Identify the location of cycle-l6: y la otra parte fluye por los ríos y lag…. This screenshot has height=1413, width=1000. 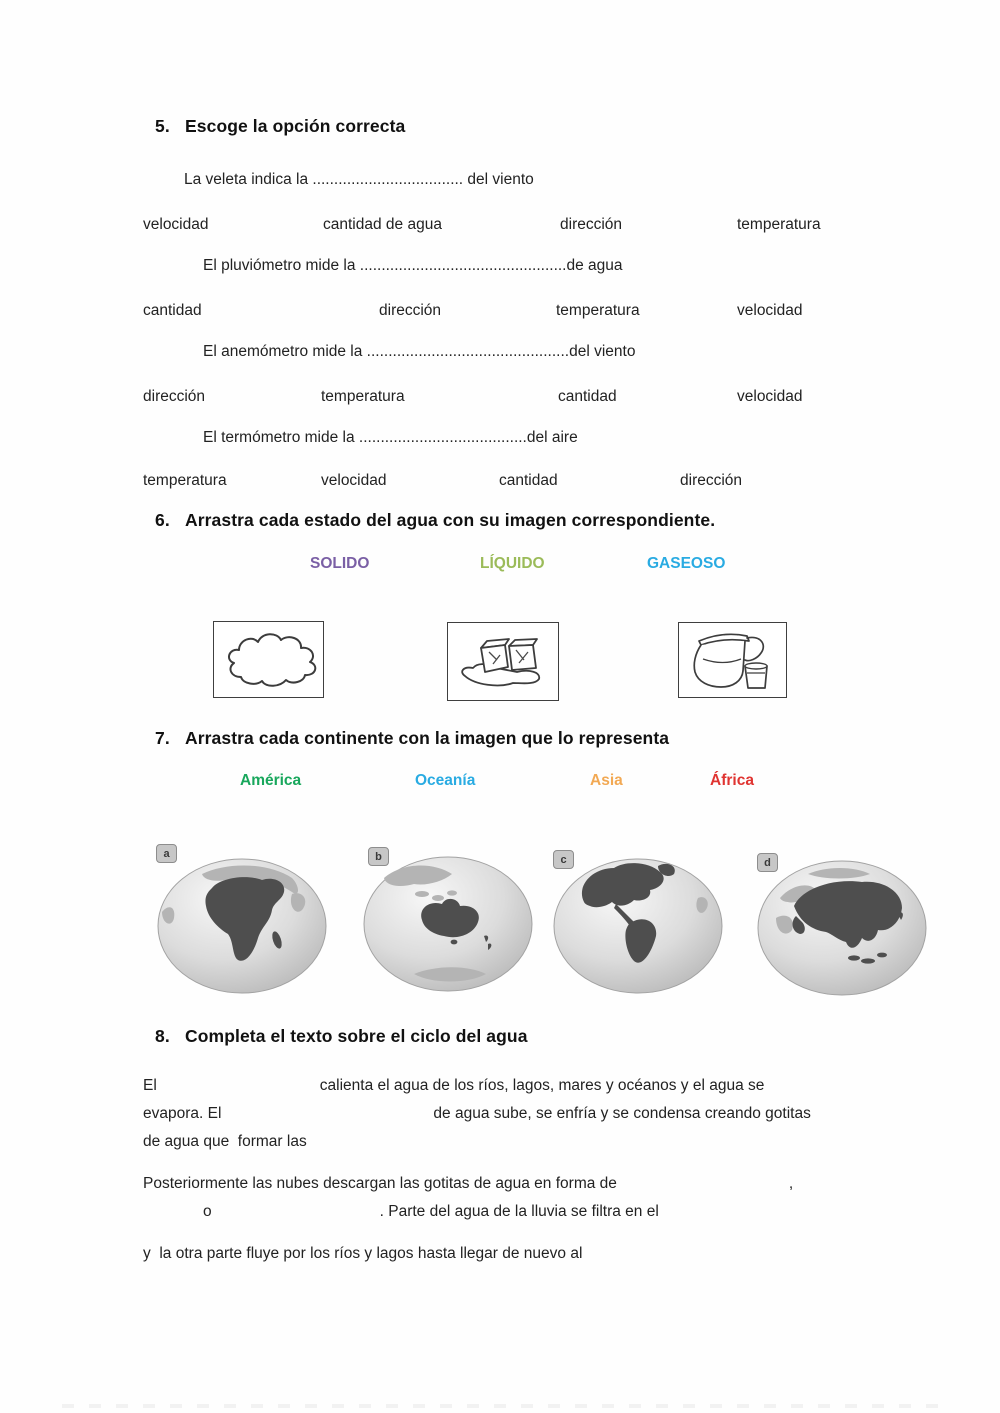
(363, 1253).